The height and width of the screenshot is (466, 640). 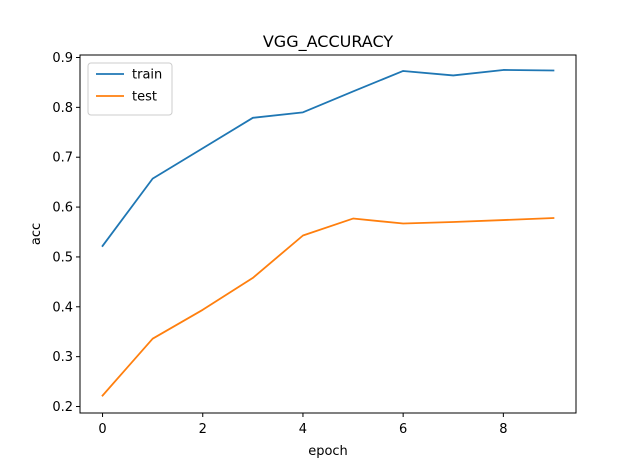 I want to click on x-tick-label: 6, so click(x=403, y=429).